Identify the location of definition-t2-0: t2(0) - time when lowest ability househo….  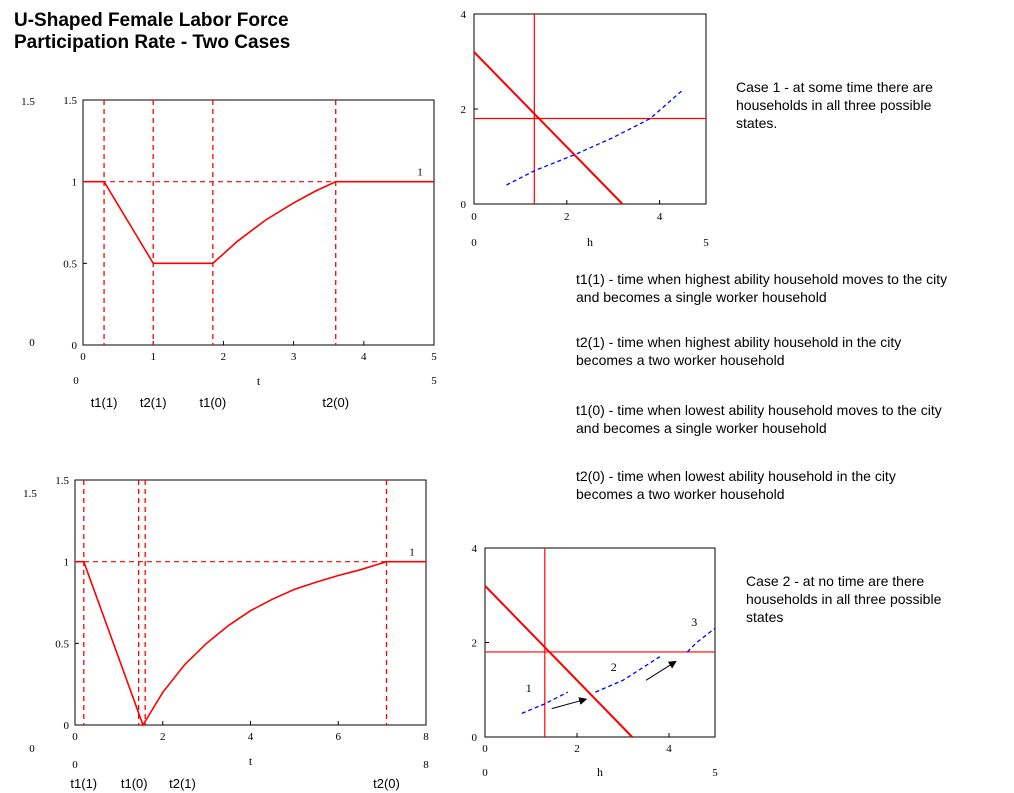
(791, 485).